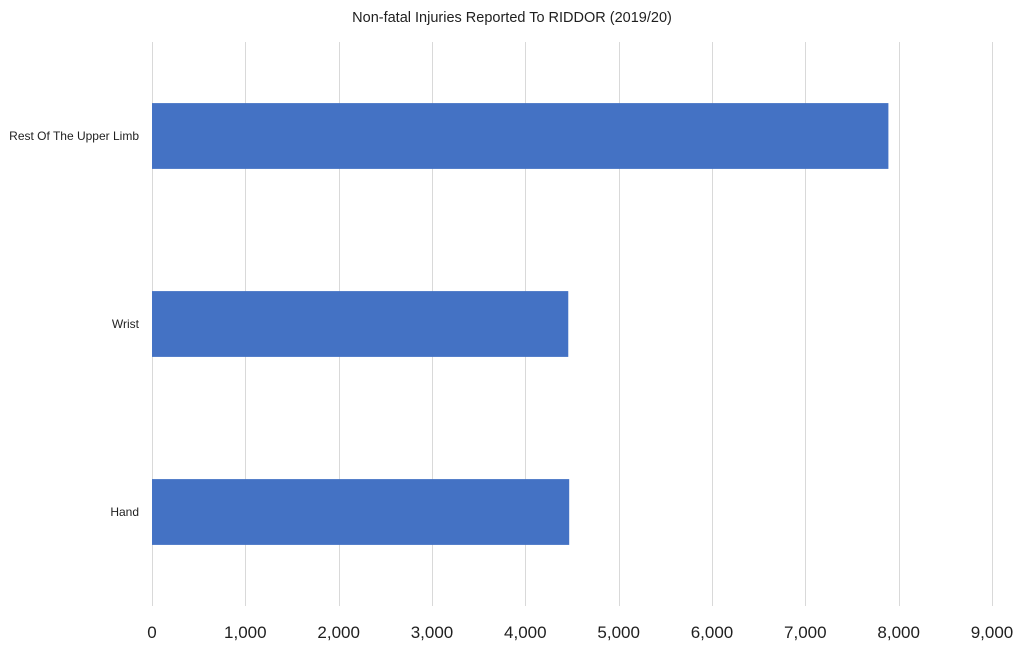  What do you see at coordinates (74, 324) in the screenshot?
I see `category-labels: Rest Of The Upper Limb Wrist Hand` at bounding box center [74, 324].